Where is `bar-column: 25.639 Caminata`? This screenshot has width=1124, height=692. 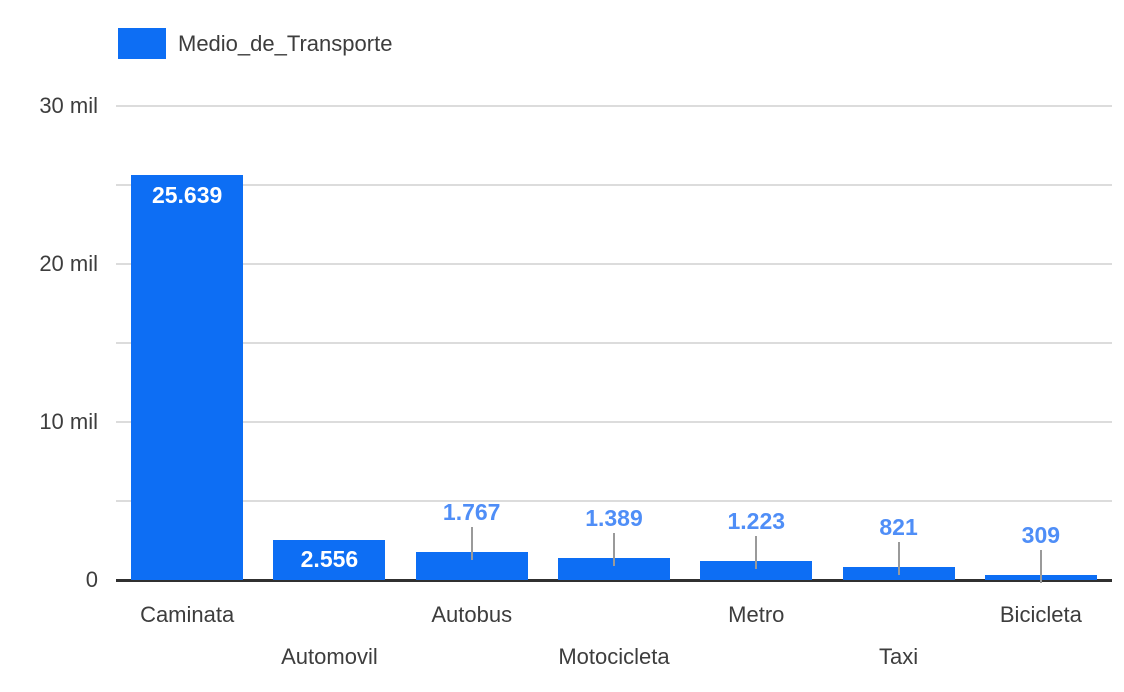
bar-column: 25.639 Caminata is located at coordinates (187, 366).